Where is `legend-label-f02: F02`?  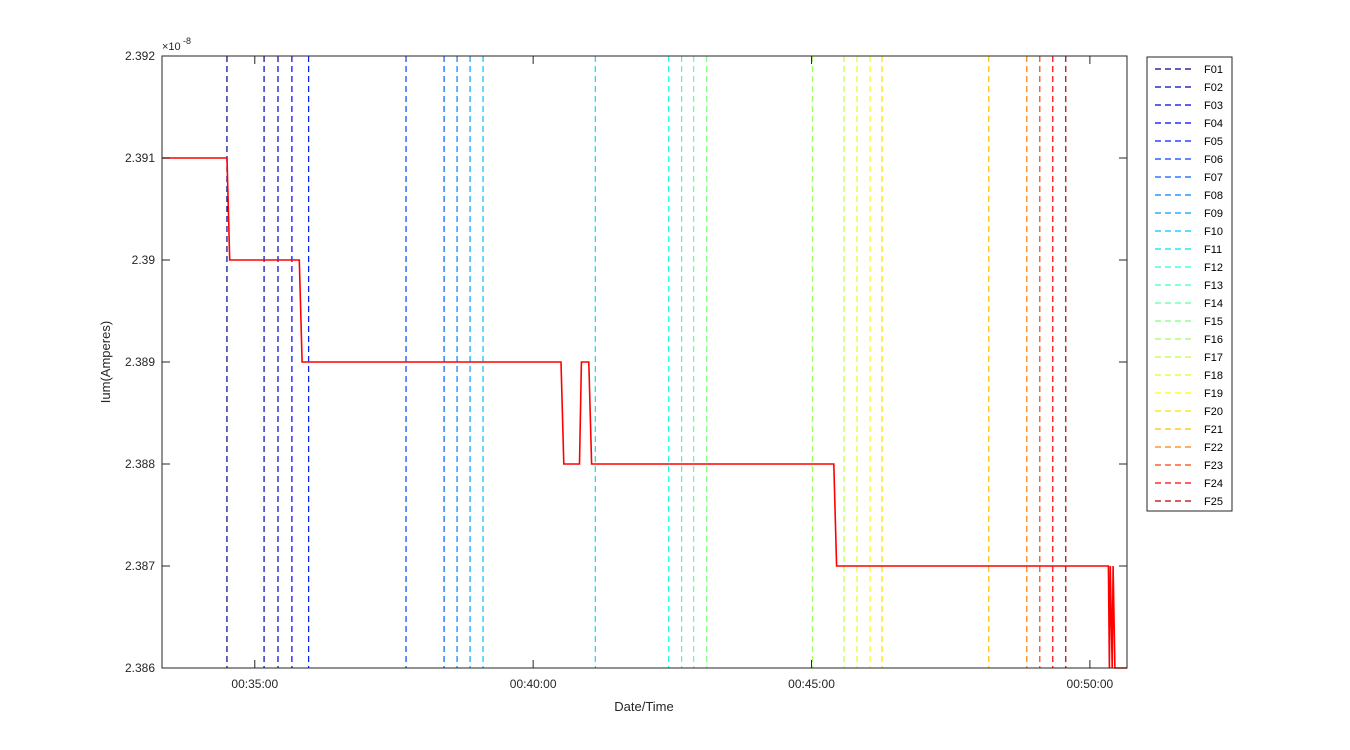 legend-label-f02: F02 is located at coordinates (1213, 88).